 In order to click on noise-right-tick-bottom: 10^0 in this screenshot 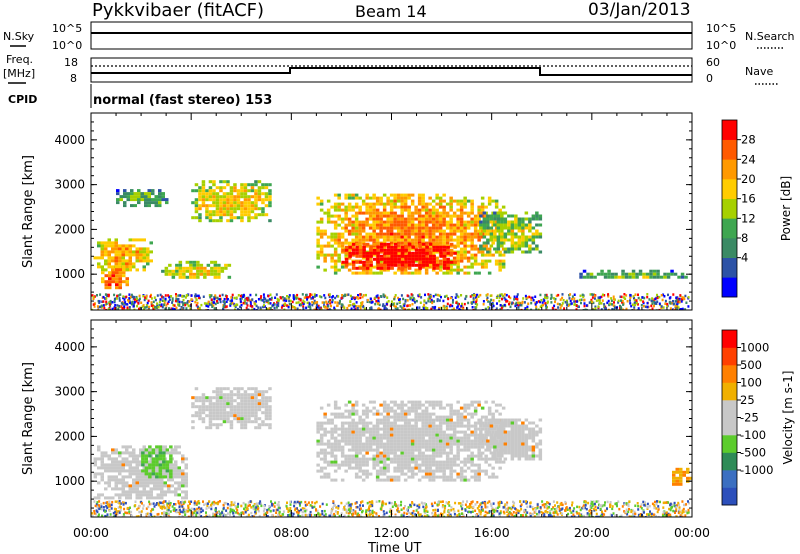, I will do `click(721, 45)`.